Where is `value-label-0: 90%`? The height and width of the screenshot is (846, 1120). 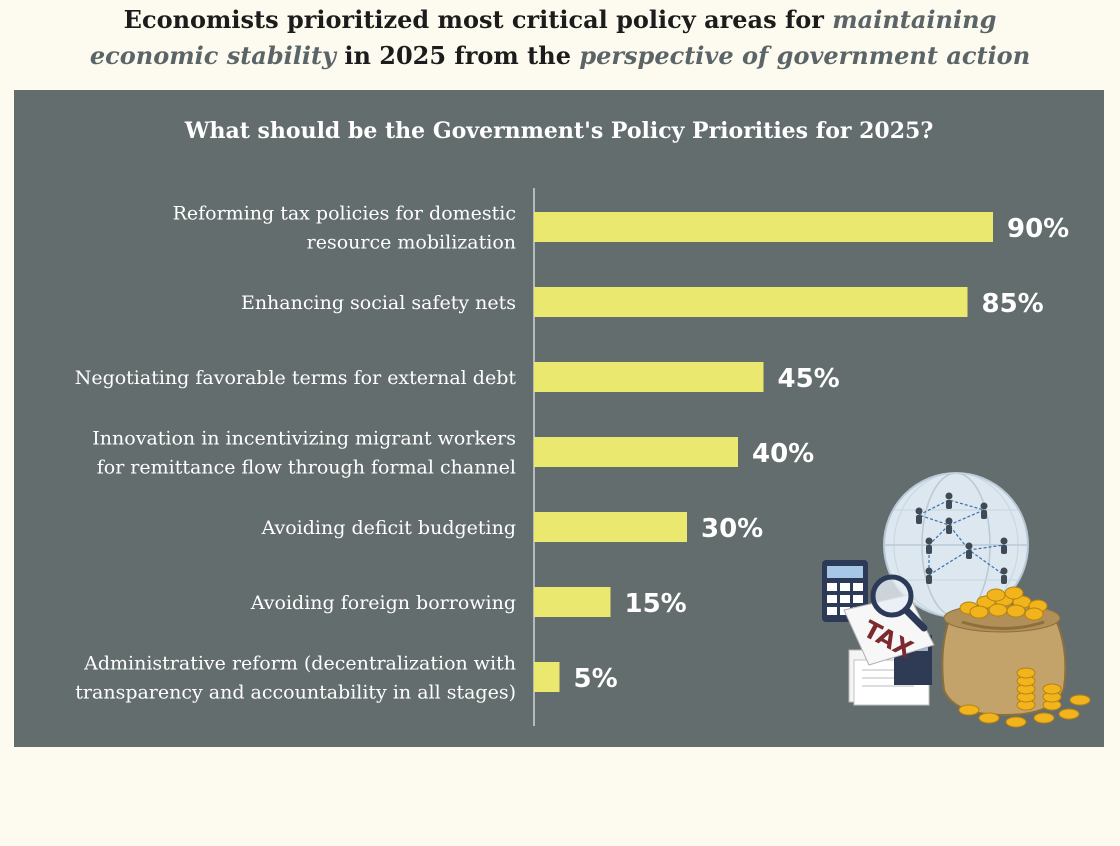 value-label-0: 90% is located at coordinates (1038, 229).